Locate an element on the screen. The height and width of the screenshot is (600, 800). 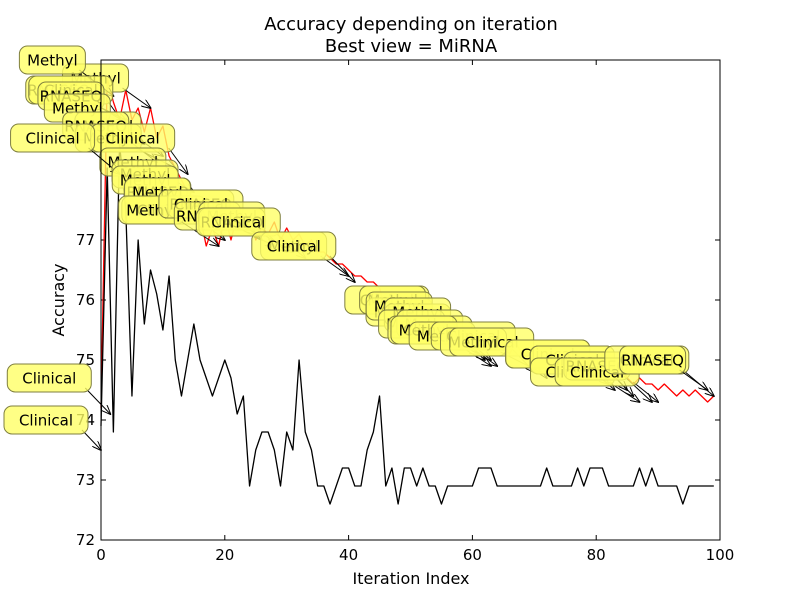
annotation-callout: Methyl is located at coordinates (65, 70).